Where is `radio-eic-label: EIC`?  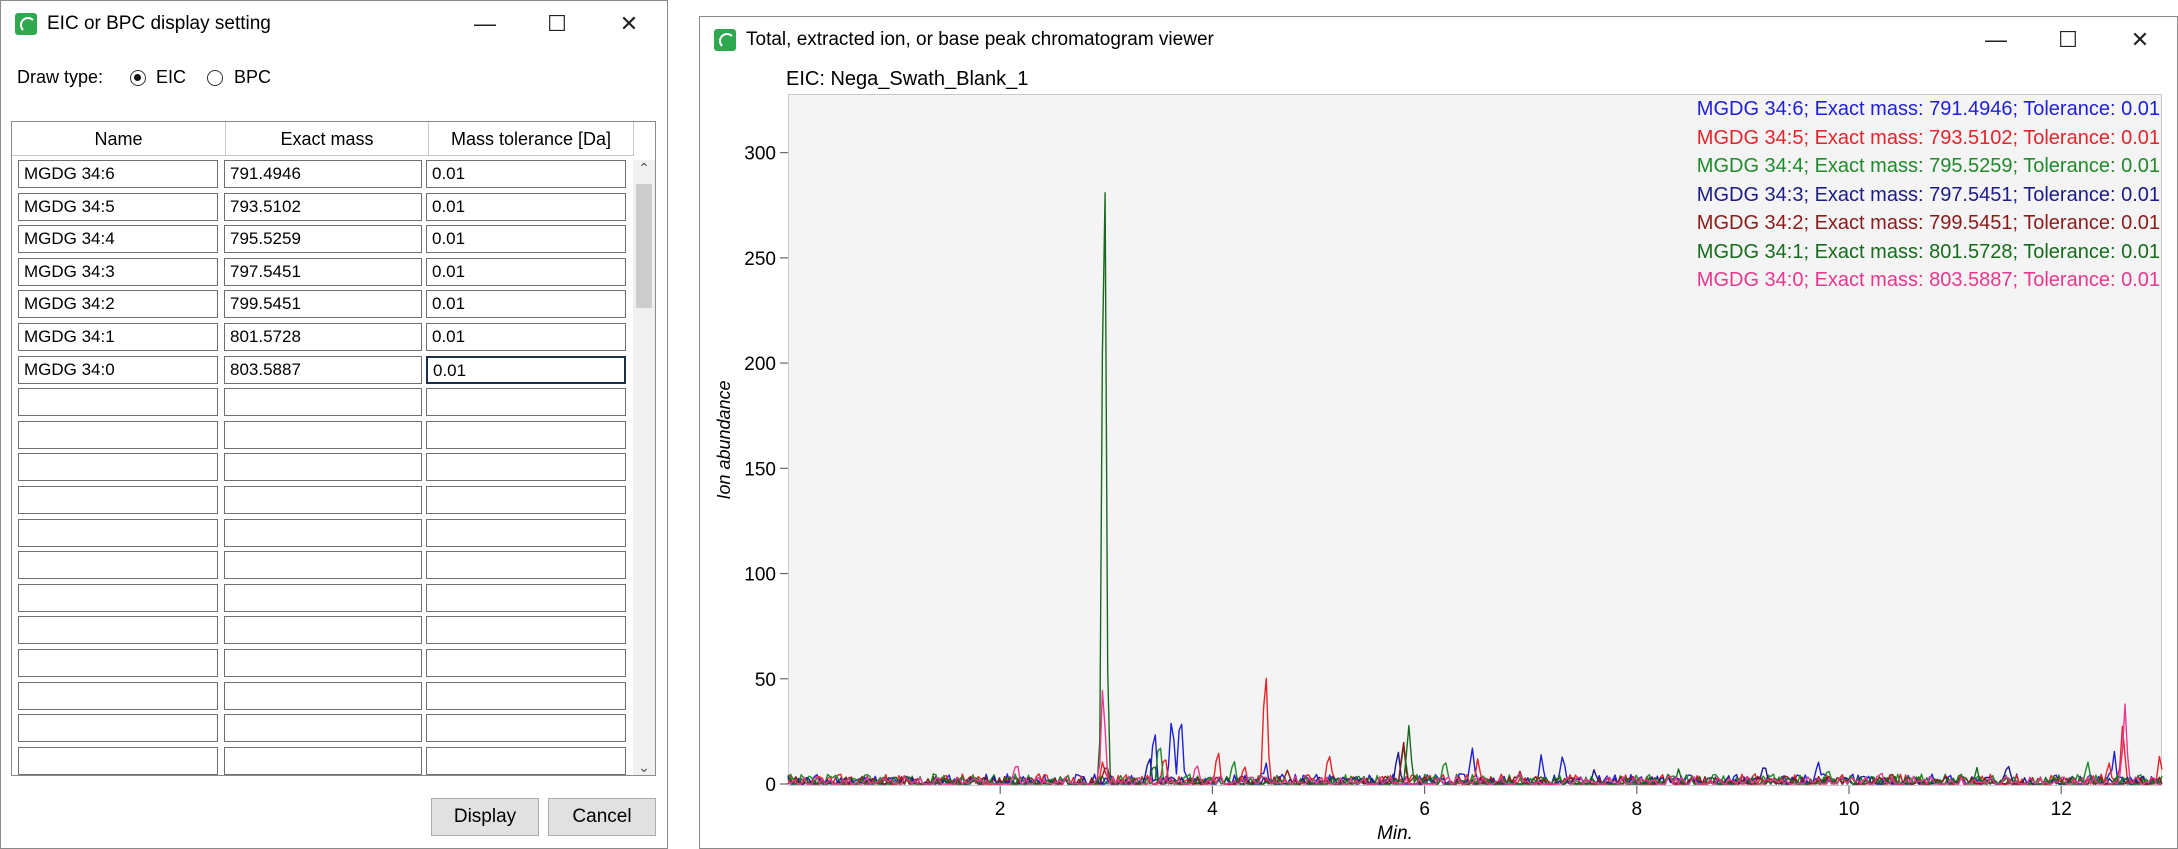 radio-eic-label: EIC is located at coordinates (171, 77).